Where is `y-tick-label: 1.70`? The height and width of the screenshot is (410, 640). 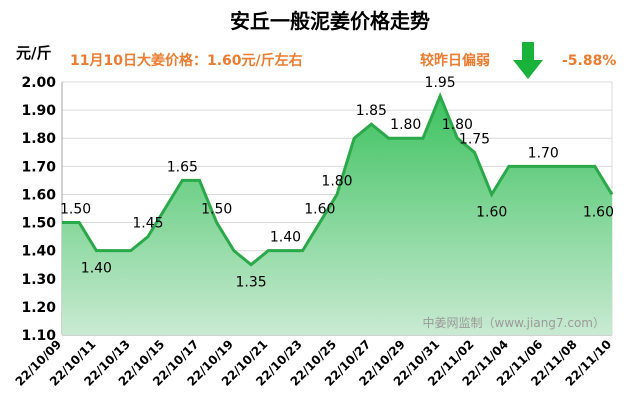
y-tick-label: 1.70 is located at coordinates (38, 167).